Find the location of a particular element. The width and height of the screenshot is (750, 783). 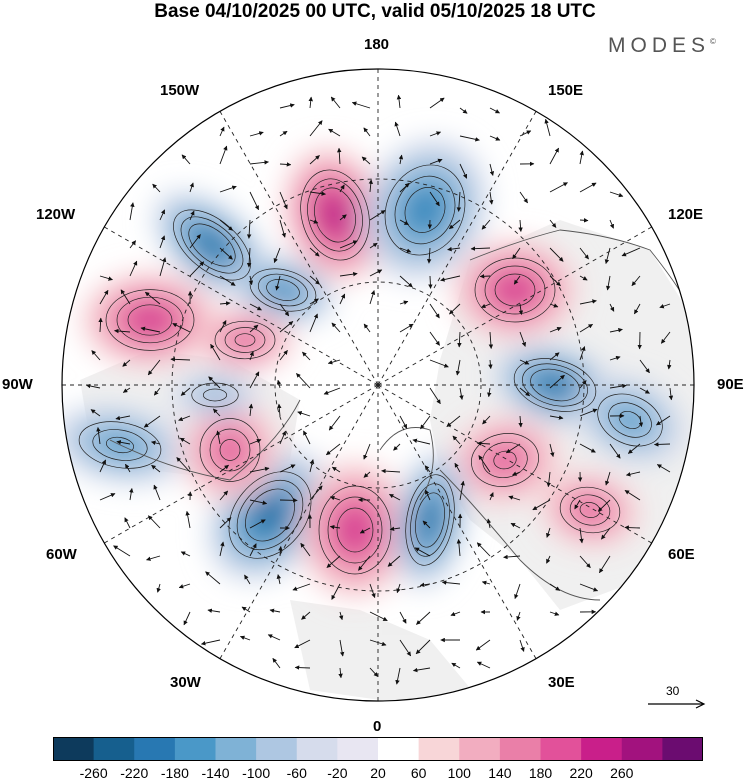

colorbar-tick-label: -260 is located at coordinates (93, 773).